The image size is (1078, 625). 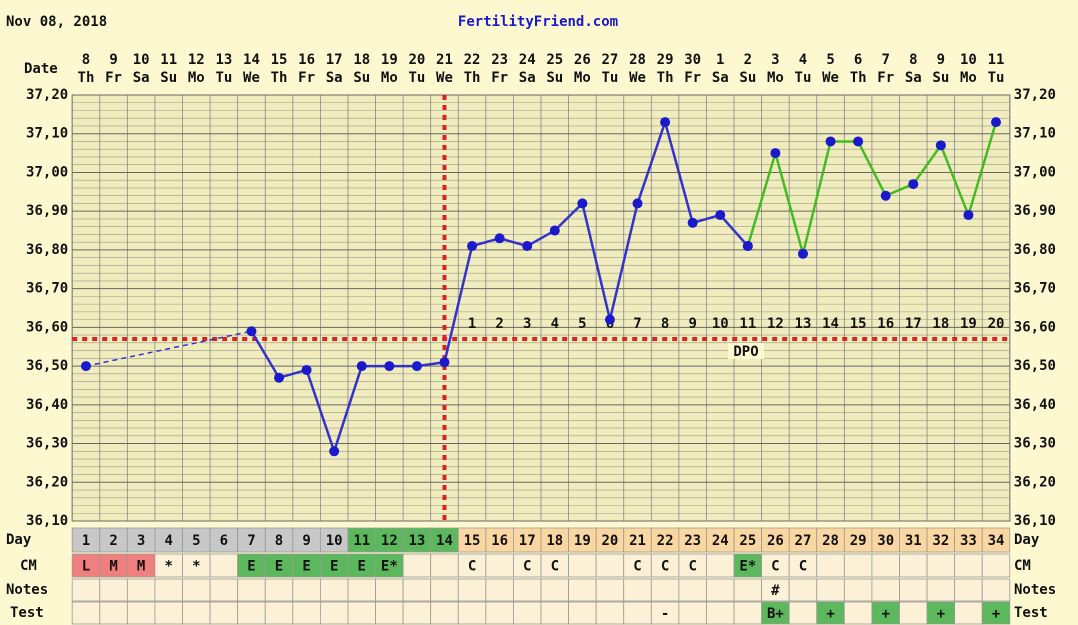 I want to click on chart-date: Nov 08, 2018, so click(x=56, y=22).